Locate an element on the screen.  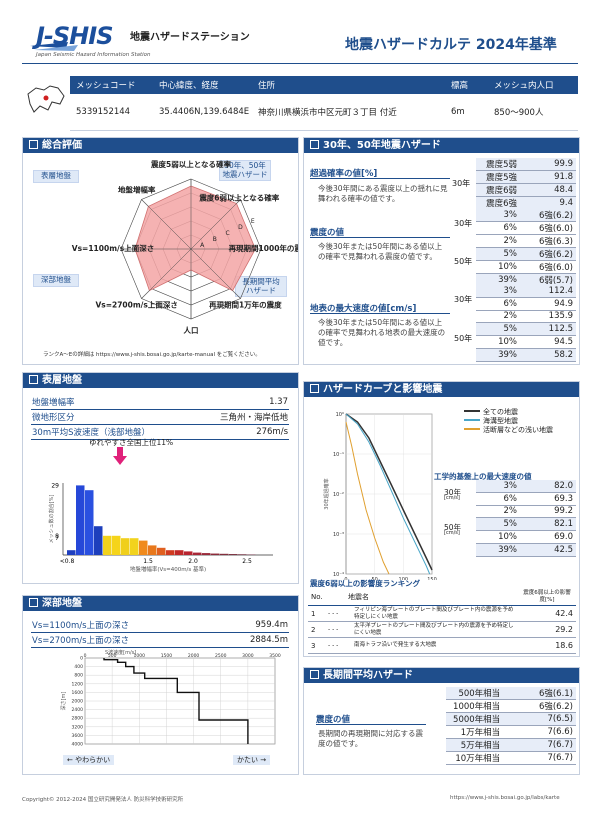
row-value: 6弱(5.7) is located at coordinates (548, 280).